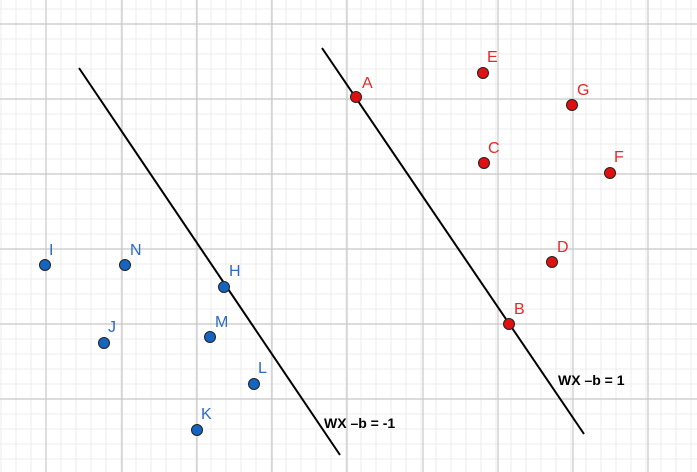  Describe the element at coordinates (509, 324) in the screenshot. I see `point-b-positive` at that location.